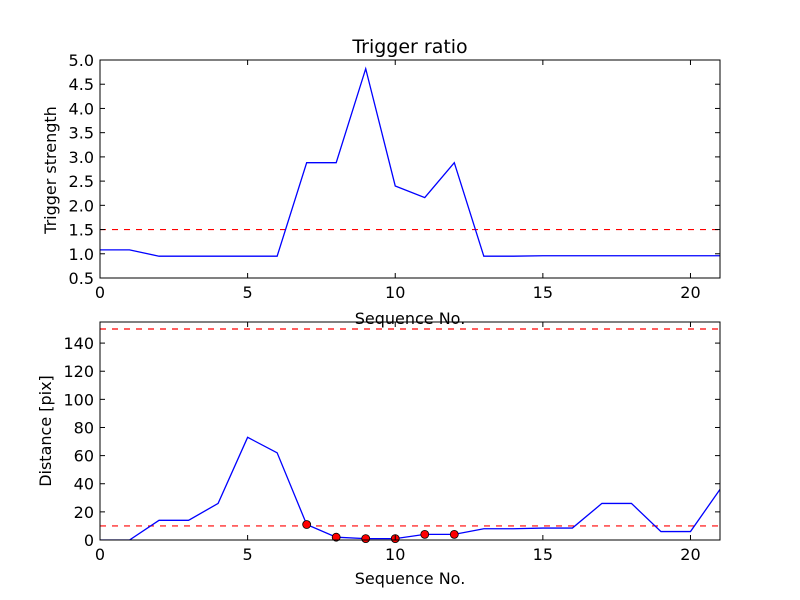 Image resolution: width=800 pixels, height=600 pixels. I want to click on y-tick-label: 80, so click(84, 427).